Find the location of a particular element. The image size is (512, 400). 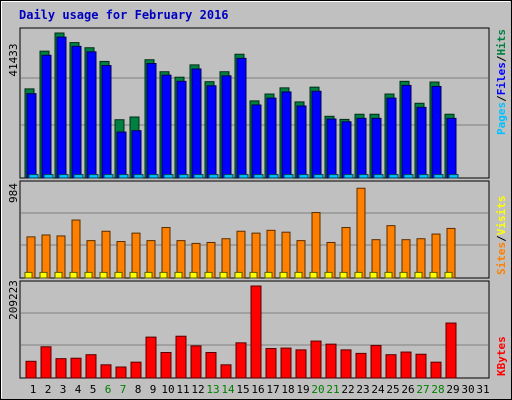

x-label-day-6: 6 is located at coordinates (108, 389).